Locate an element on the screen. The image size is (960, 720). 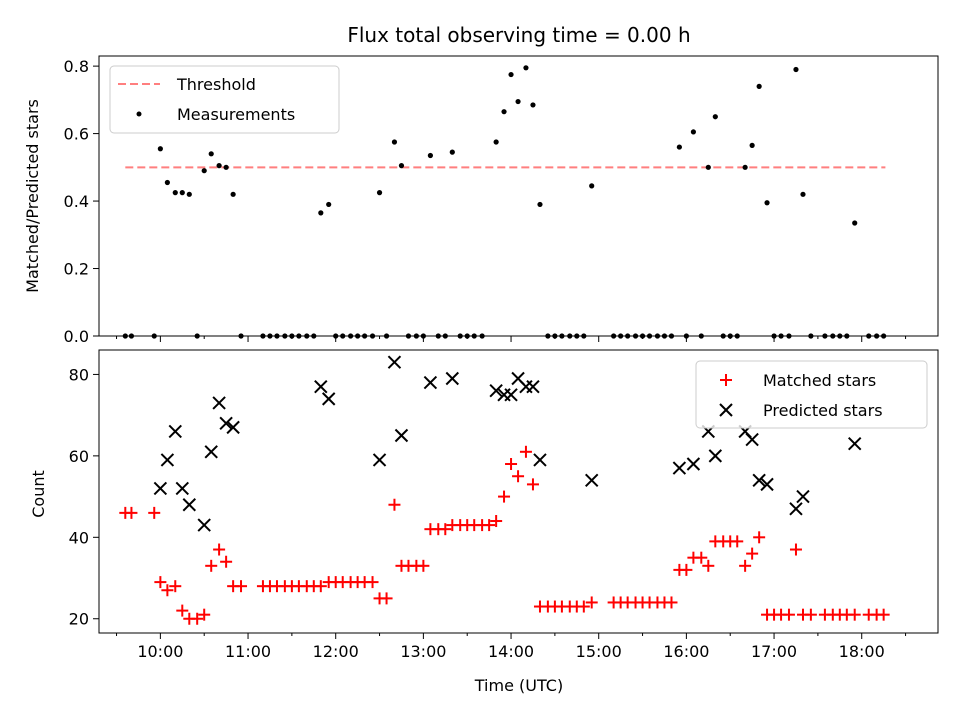
bottom-x-axis-label: Time (UTC) is located at coordinates (518, 685).